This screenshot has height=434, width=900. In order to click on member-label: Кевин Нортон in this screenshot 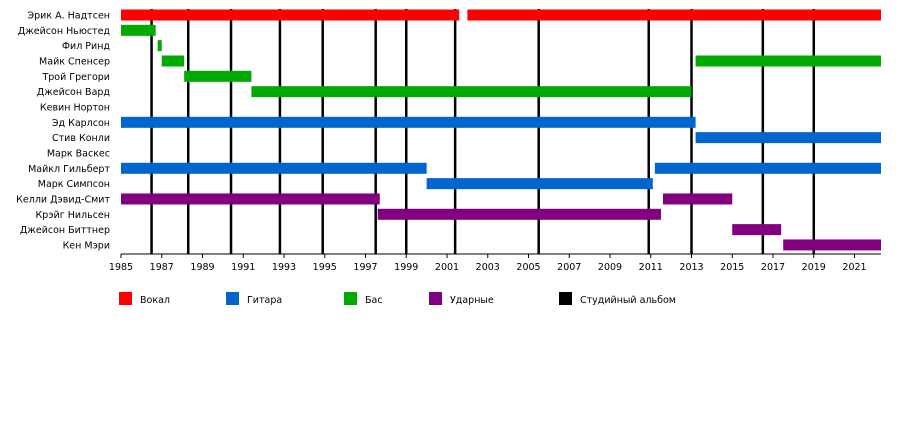, I will do `click(75, 107)`.